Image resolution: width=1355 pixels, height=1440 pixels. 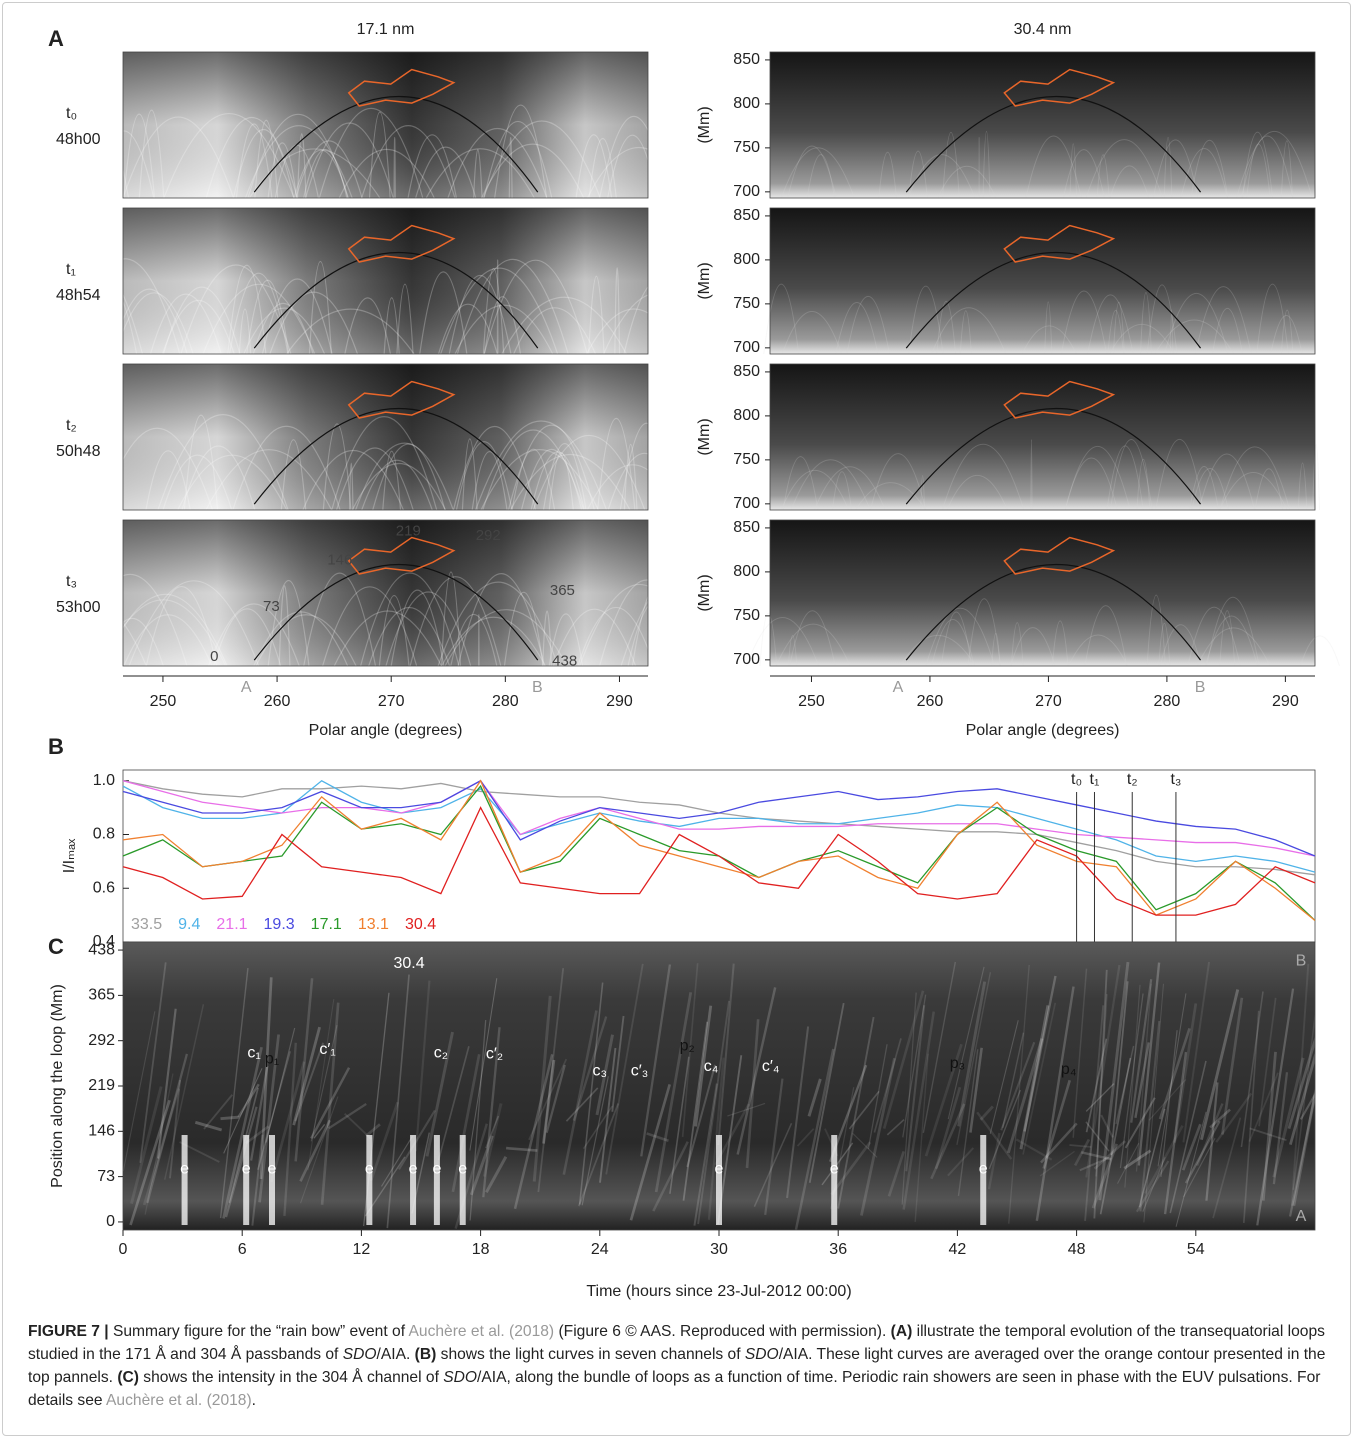 What do you see at coordinates (771, 1066) in the screenshot?
I see `annotation: c′₄` at bounding box center [771, 1066].